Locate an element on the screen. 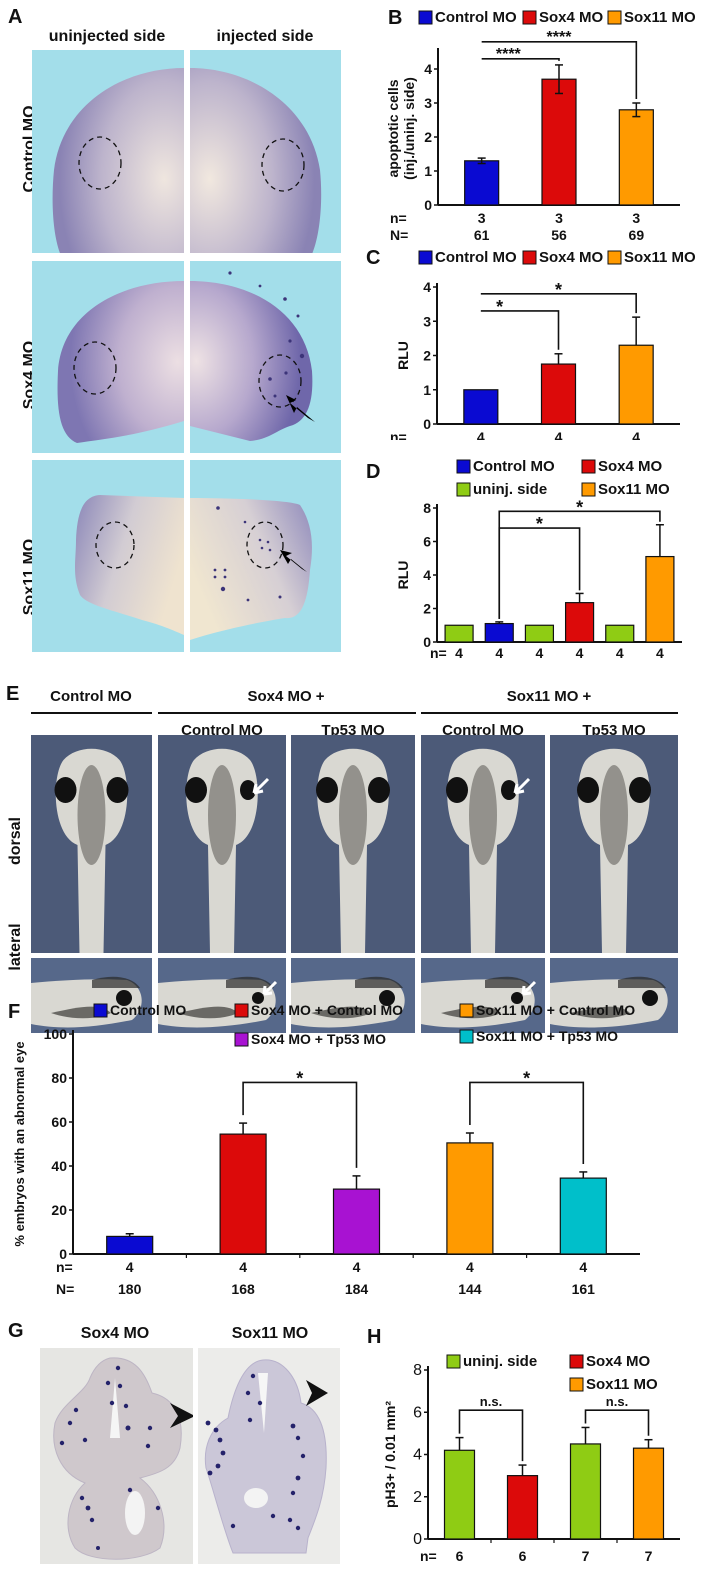 The width and height of the screenshot is (705, 1574). y-tick-label: 6 is located at coordinates (427, 542).